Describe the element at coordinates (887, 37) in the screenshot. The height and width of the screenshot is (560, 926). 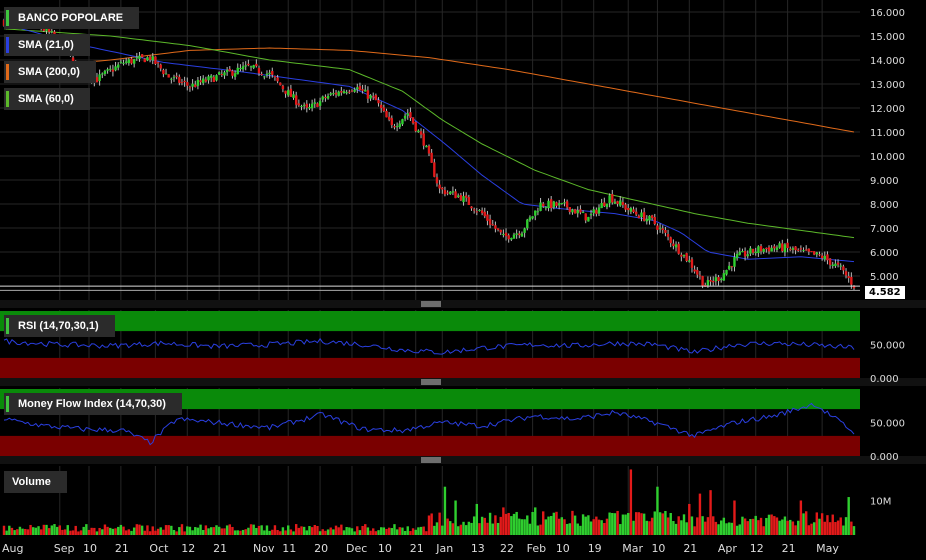
I see `price-tick-label: 15.000` at that location.